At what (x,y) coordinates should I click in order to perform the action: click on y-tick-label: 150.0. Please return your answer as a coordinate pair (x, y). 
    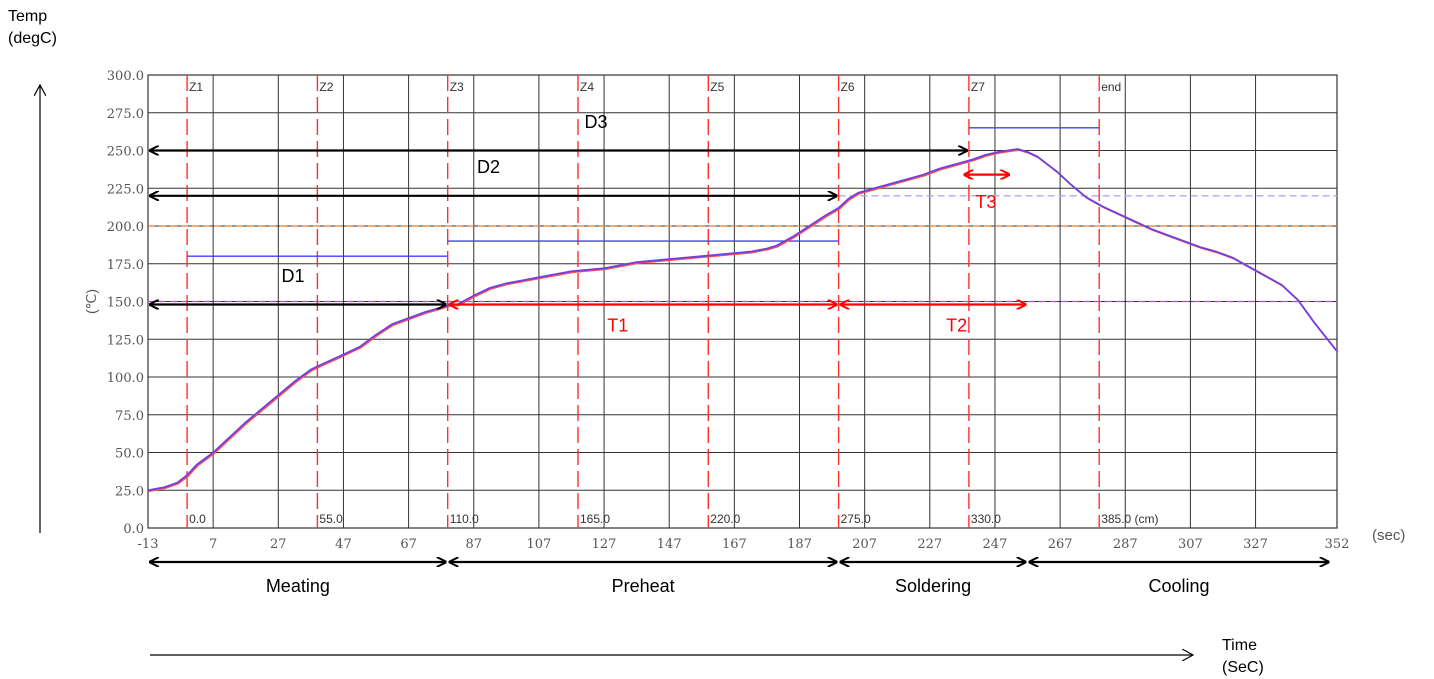
    Looking at the image, I should click on (125, 303).